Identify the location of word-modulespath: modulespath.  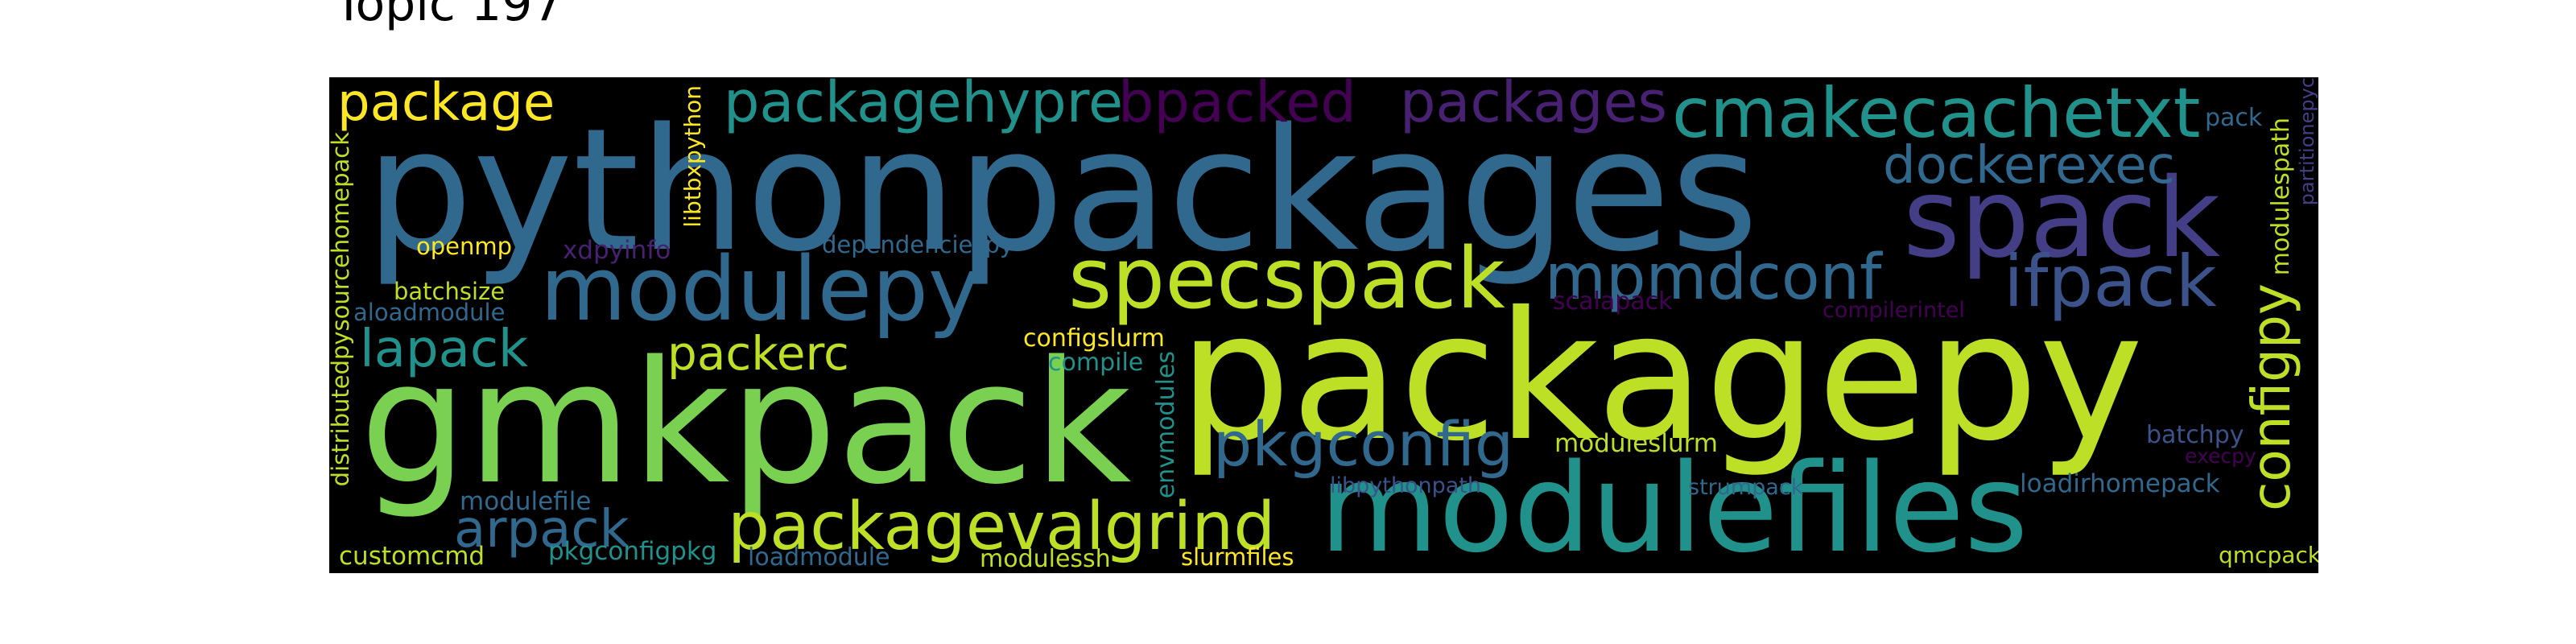
(2281, 197).